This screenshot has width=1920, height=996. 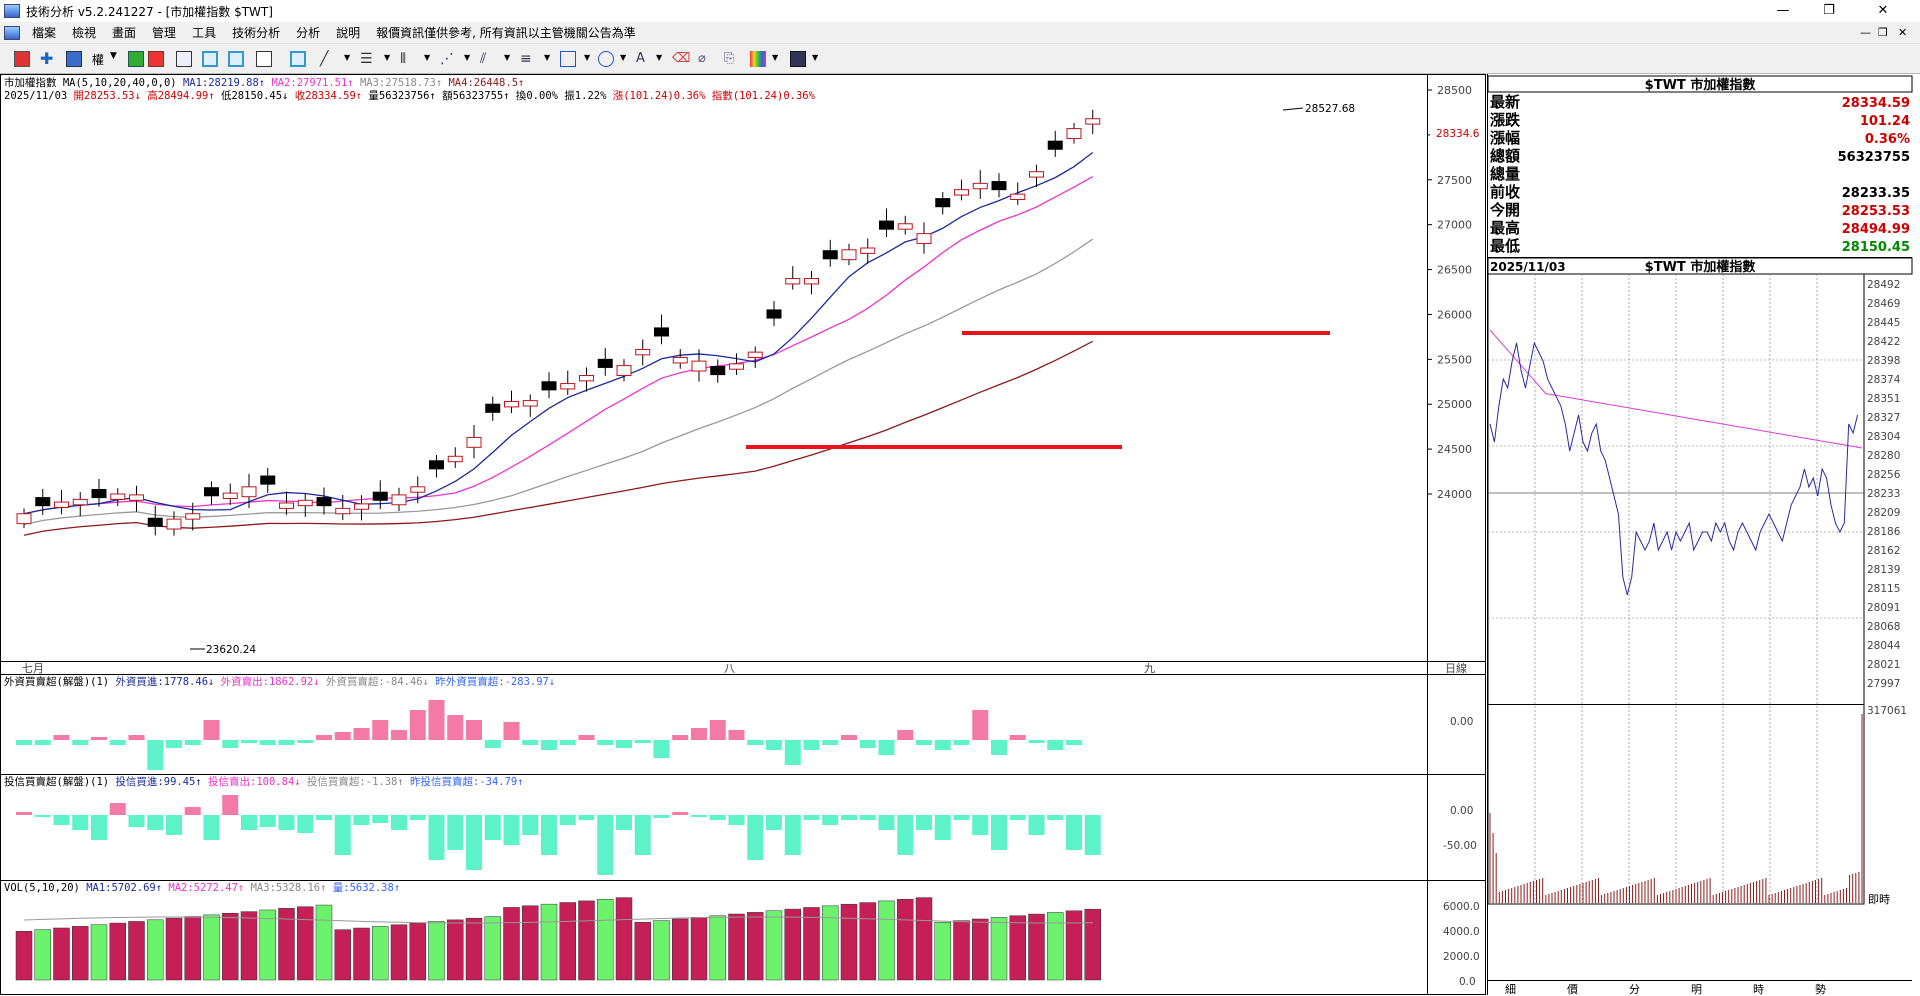 I want to click on color-palette-icon, so click(x=758, y=59).